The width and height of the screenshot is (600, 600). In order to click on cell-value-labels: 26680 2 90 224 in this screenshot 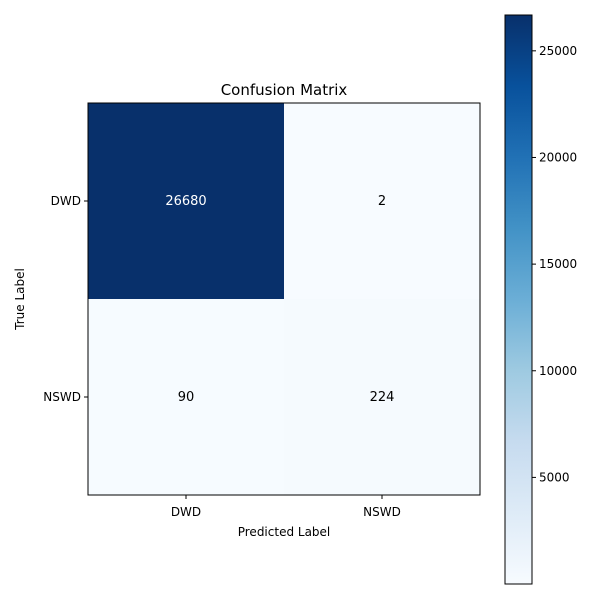, I will do `click(279, 299)`.